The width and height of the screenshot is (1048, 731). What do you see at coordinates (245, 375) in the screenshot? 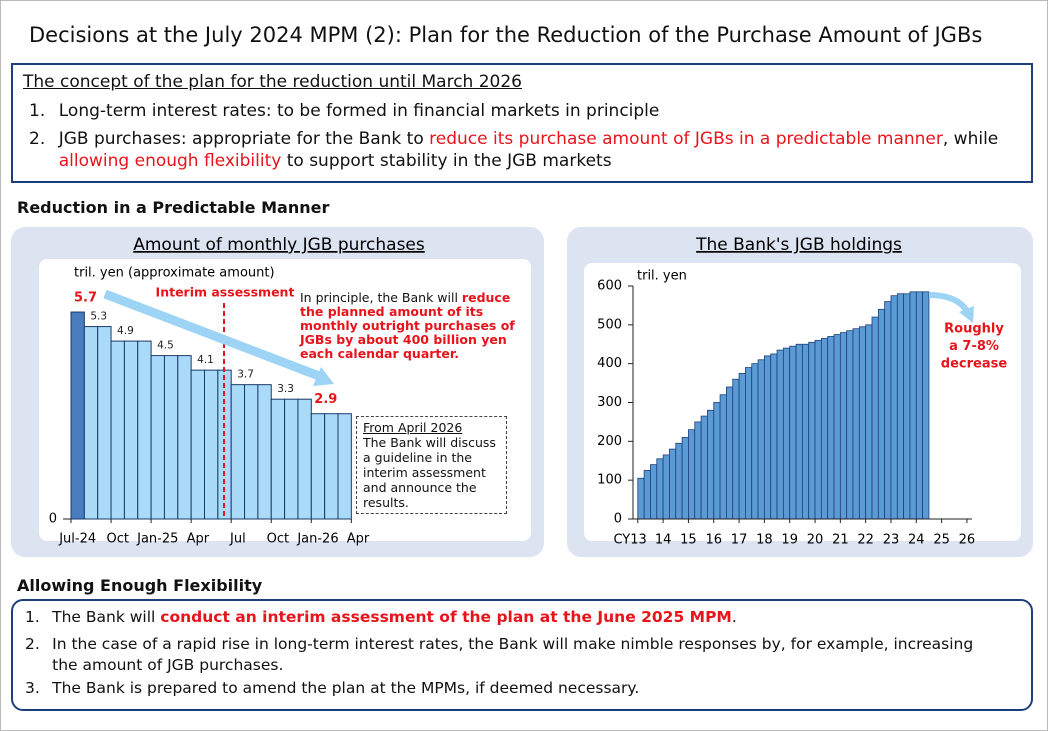
I see `value-label: 3.7` at bounding box center [245, 375].